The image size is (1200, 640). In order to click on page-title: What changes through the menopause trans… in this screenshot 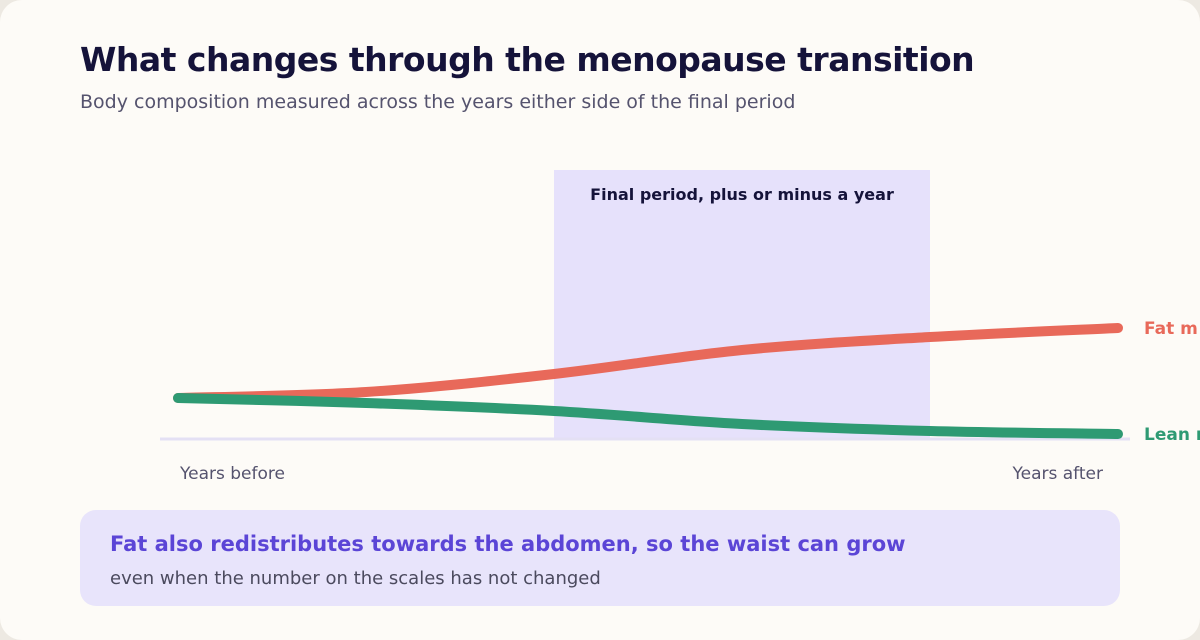, I will do `click(527, 59)`.